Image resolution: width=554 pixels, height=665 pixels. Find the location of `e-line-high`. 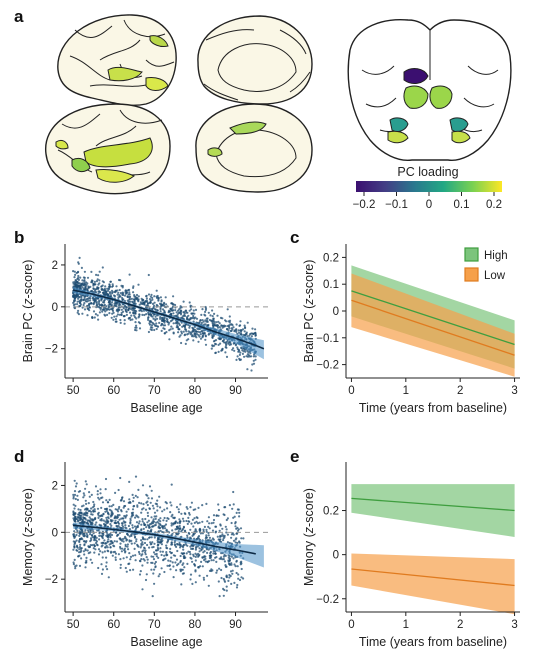

e-line-high is located at coordinates (433, 504).